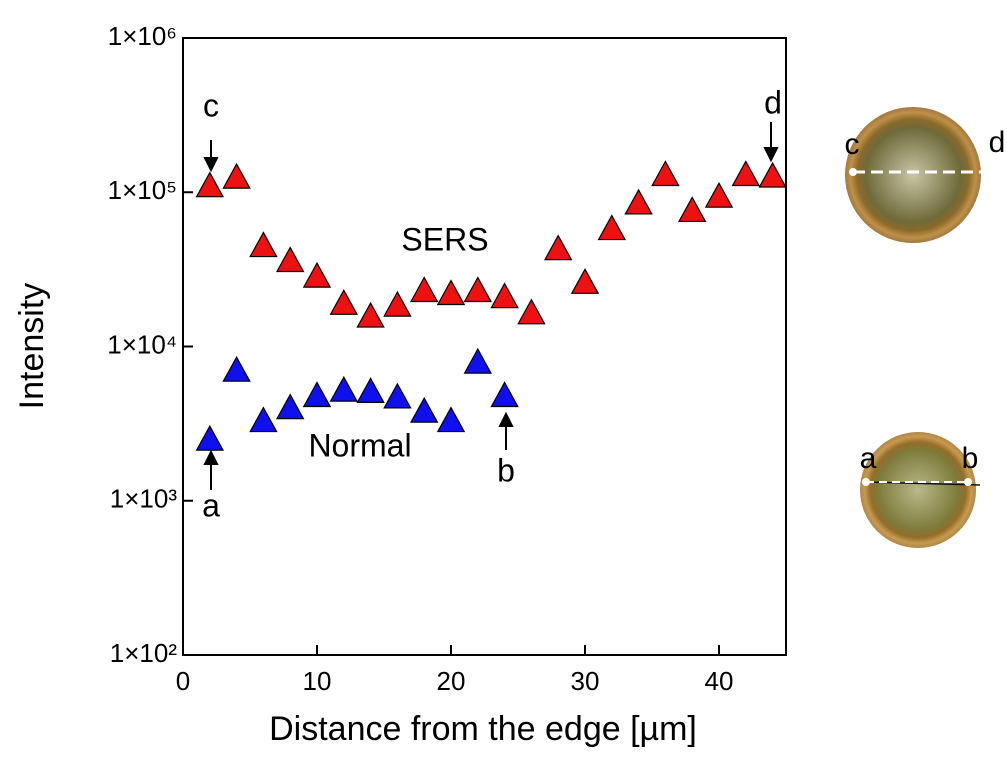  Describe the element at coordinates (142, 344) in the screenshot. I see `y-tick-label: 1×10⁴` at that location.